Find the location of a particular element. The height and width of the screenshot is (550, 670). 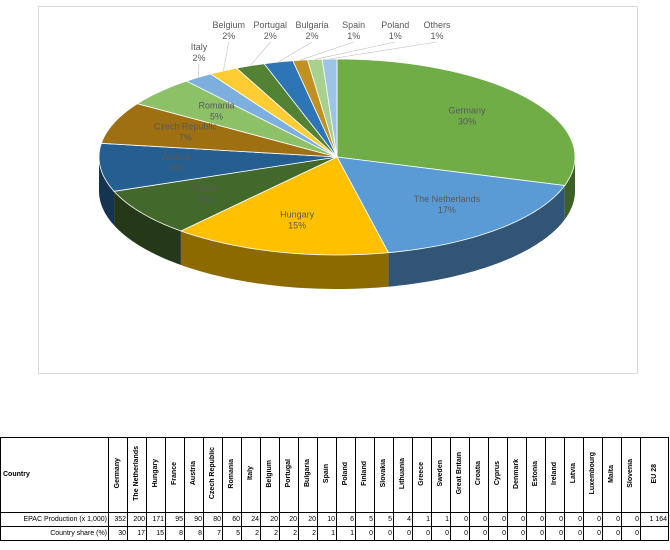

country-name: Great Britain is located at coordinates (459, 473).